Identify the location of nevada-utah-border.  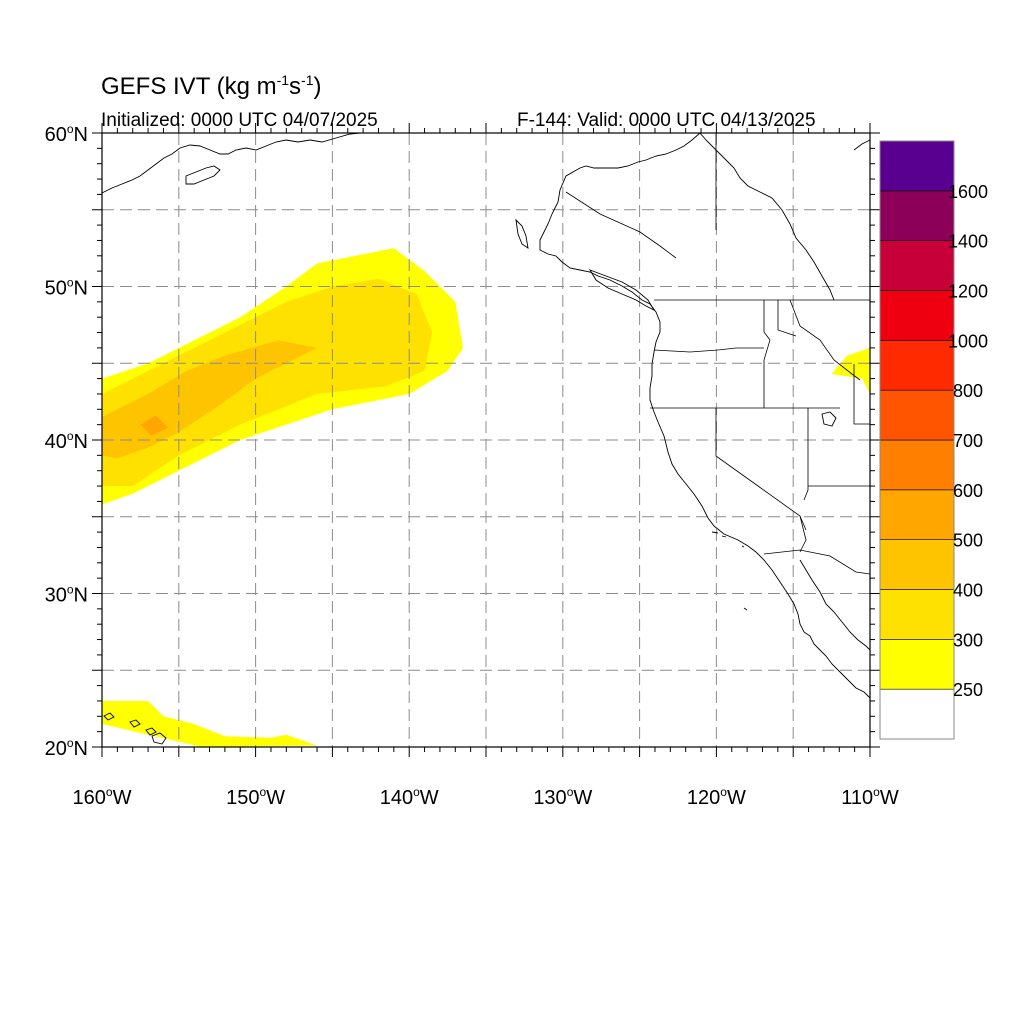
(806, 454).